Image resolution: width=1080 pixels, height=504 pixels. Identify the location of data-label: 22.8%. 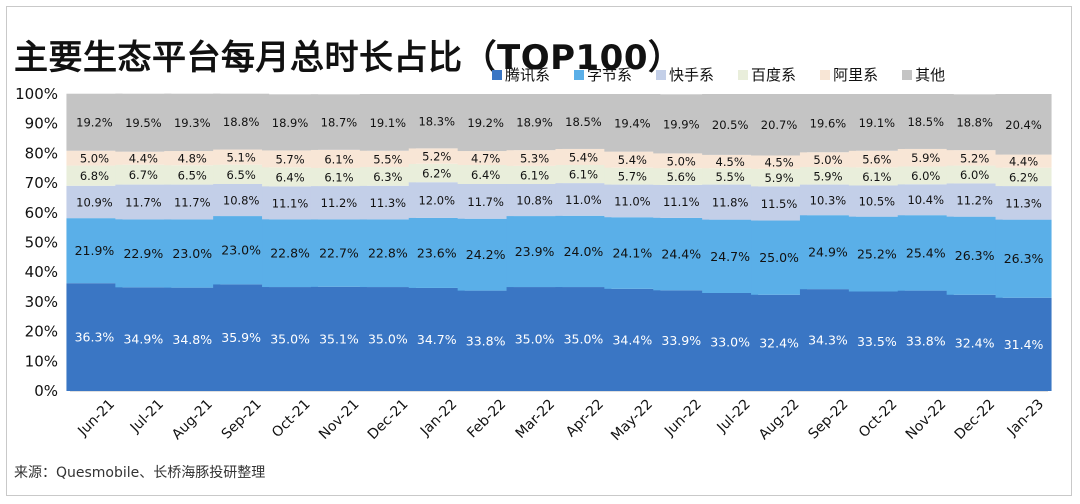
(388, 253).